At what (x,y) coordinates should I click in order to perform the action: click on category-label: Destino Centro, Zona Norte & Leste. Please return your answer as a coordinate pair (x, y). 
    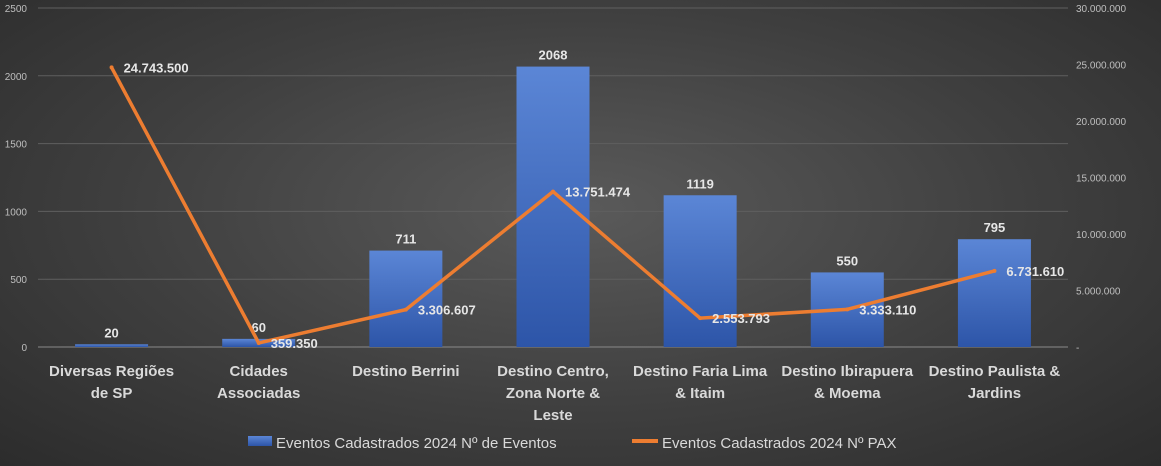
    Looking at the image, I should click on (553, 393).